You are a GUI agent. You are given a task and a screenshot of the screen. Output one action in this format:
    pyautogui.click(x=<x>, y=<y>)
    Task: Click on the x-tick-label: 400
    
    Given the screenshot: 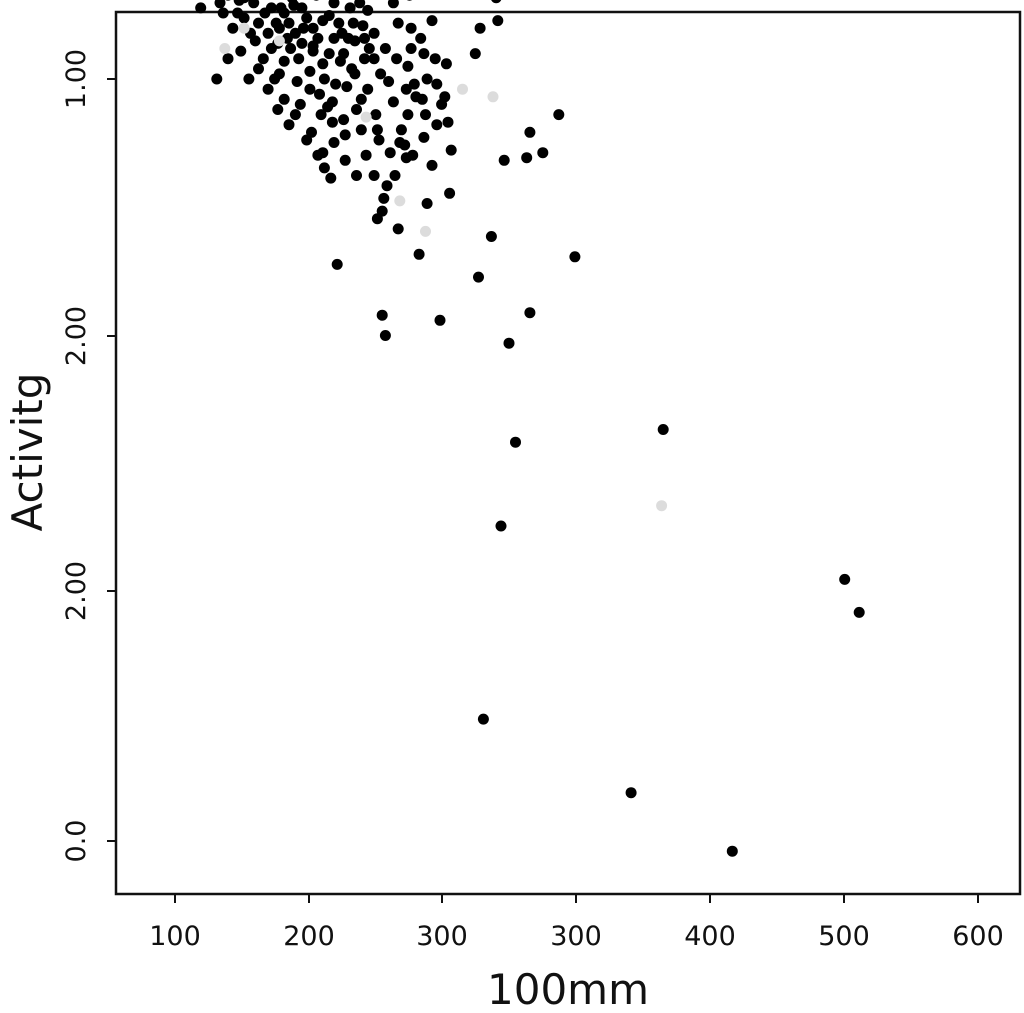 What is the action you would take?
    pyautogui.click(x=710, y=936)
    